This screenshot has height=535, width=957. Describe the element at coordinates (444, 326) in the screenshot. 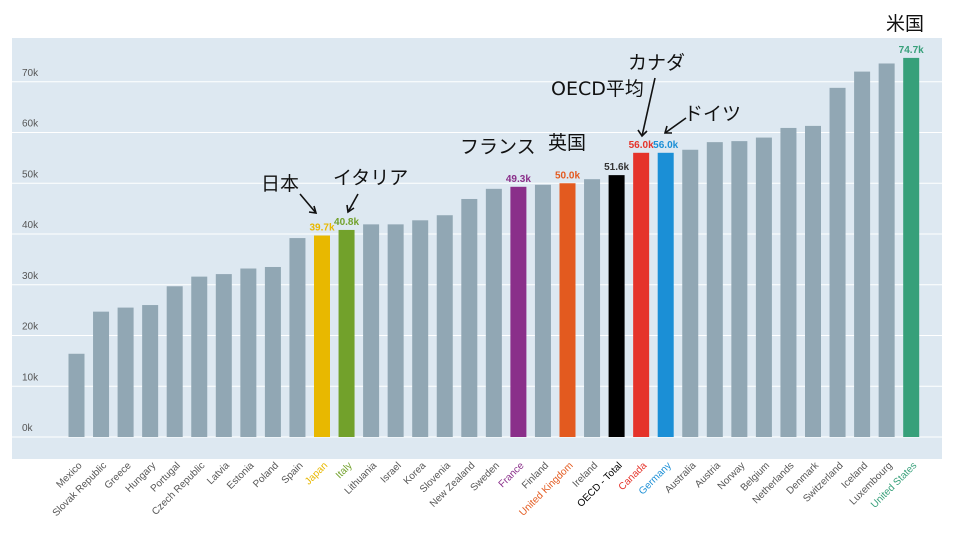

I see `bar-slovenia` at that location.